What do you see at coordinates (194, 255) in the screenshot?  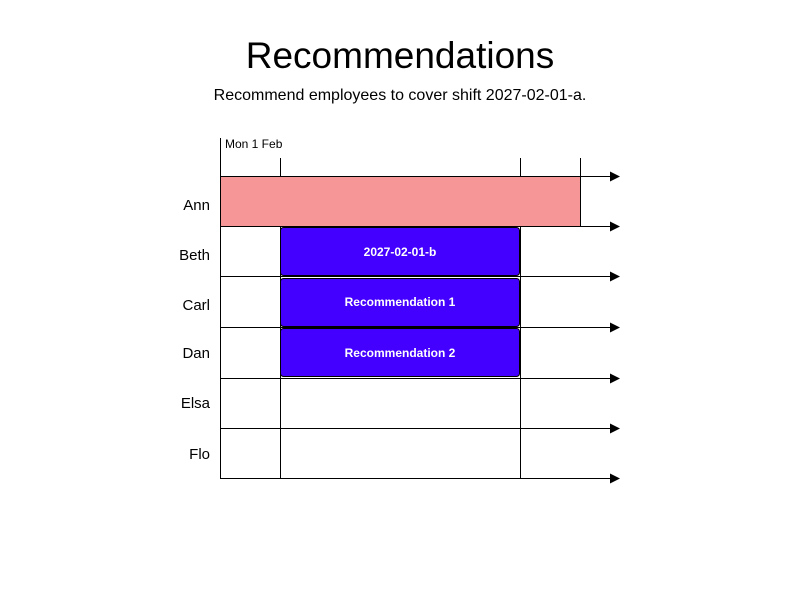 I see `employee-label: Beth` at bounding box center [194, 255].